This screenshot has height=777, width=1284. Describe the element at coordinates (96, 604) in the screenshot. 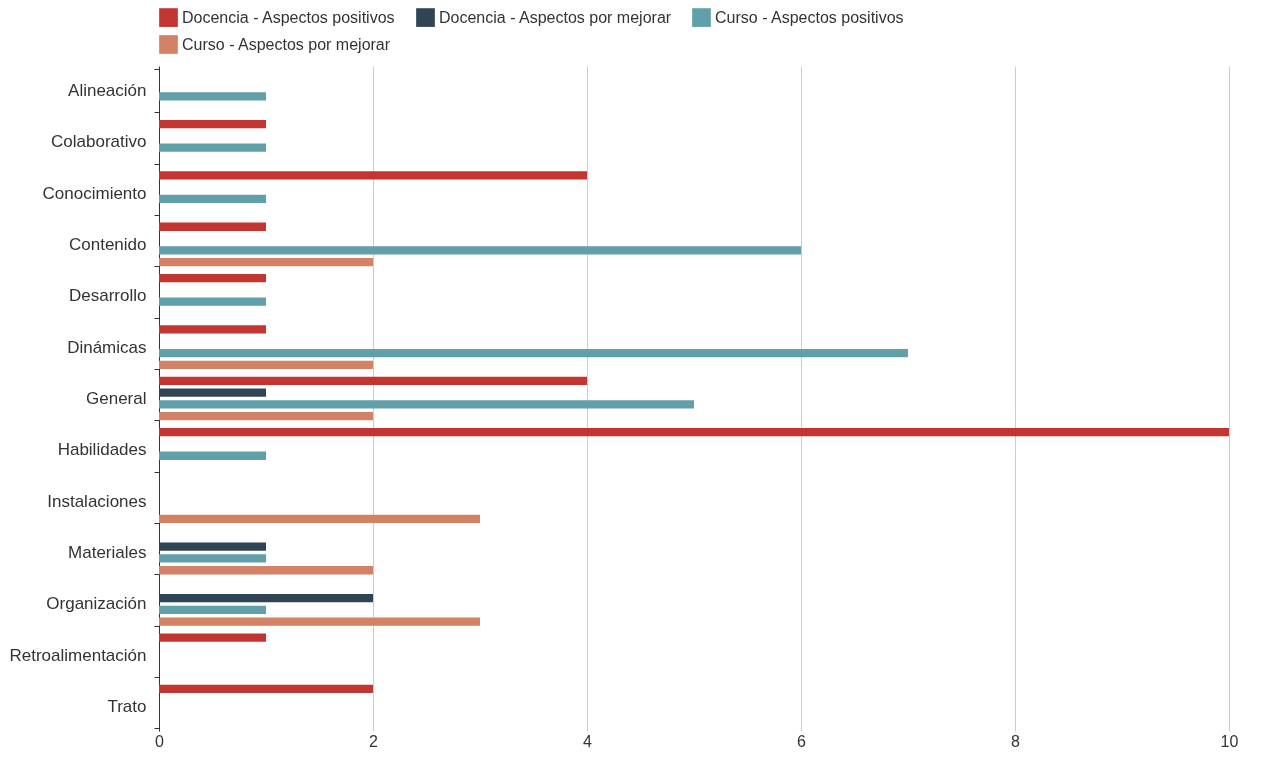

I see `y-tick-label: Organización` at that location.